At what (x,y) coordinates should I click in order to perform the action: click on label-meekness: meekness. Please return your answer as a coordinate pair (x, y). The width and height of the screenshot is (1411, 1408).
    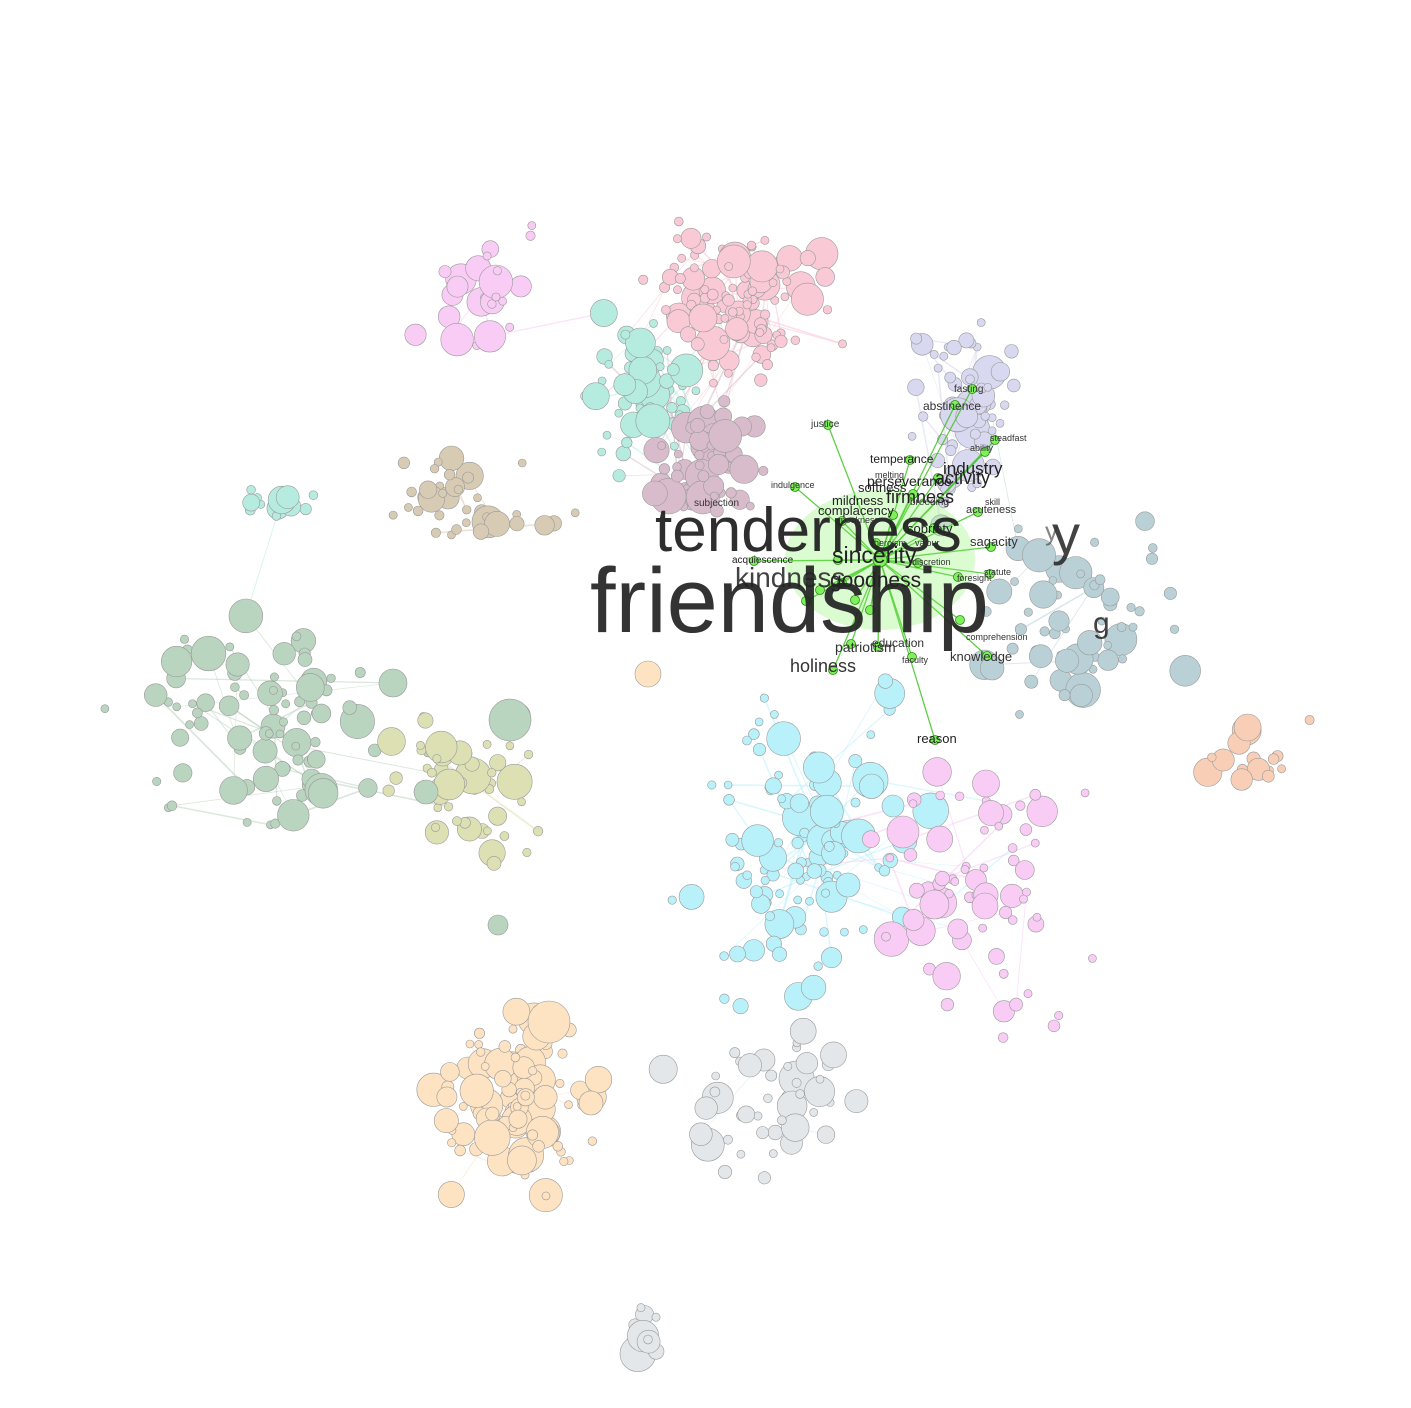
    Looking at the image, I should click on (859, 520).